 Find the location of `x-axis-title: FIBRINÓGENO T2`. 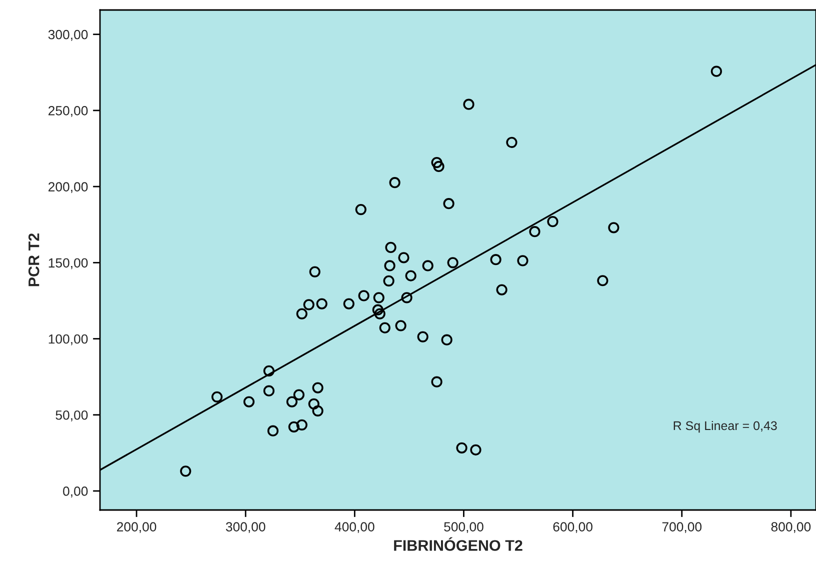

x-axis-title: FIBRINÓGENO T2 is located at coordinates (458, 544).